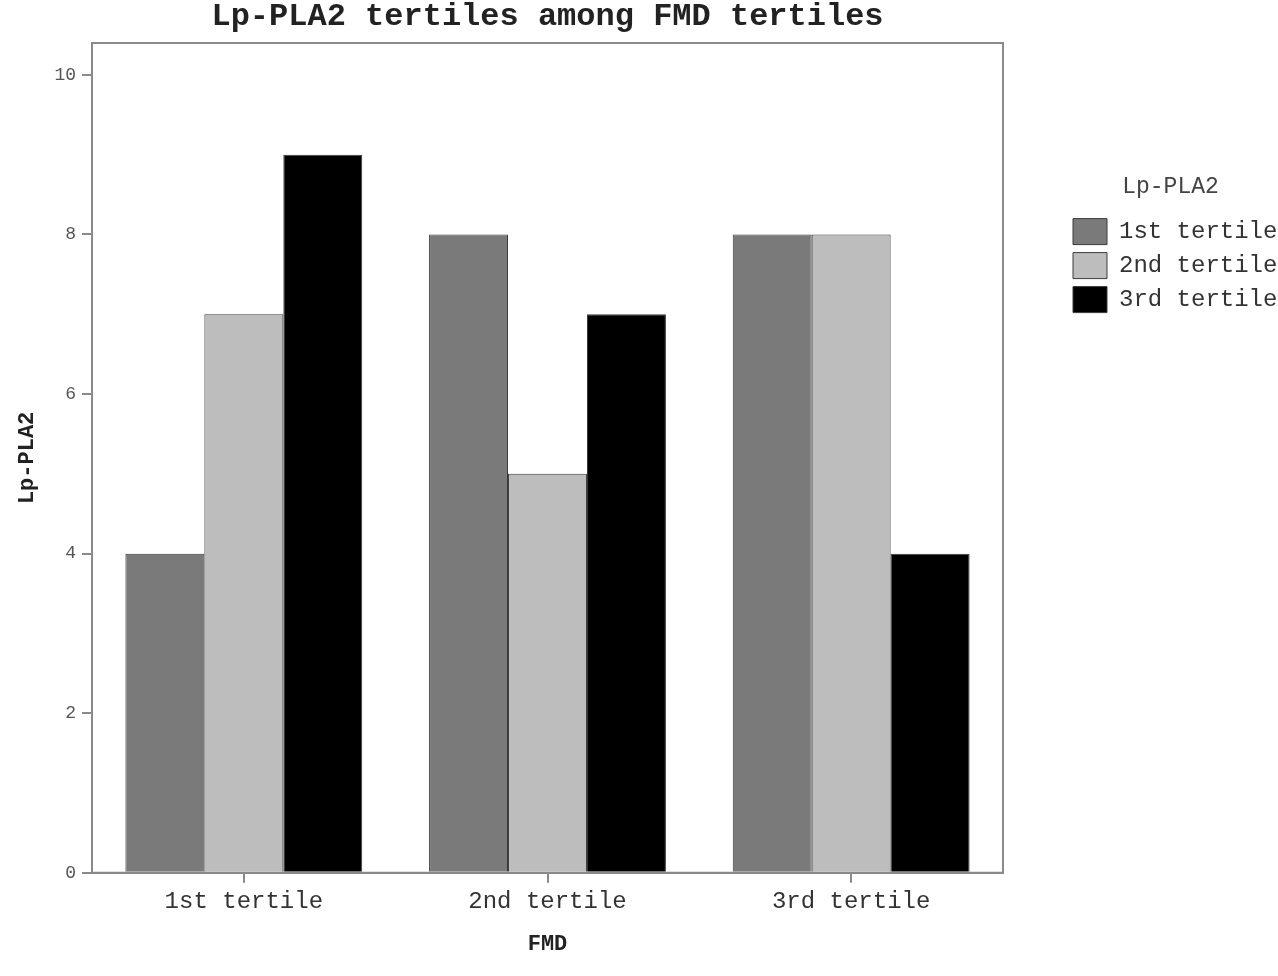  What do you see at coordinates (70, 234) in the screenshot?
I see `y-tick-label: 8` at bounding box center [70, 234].